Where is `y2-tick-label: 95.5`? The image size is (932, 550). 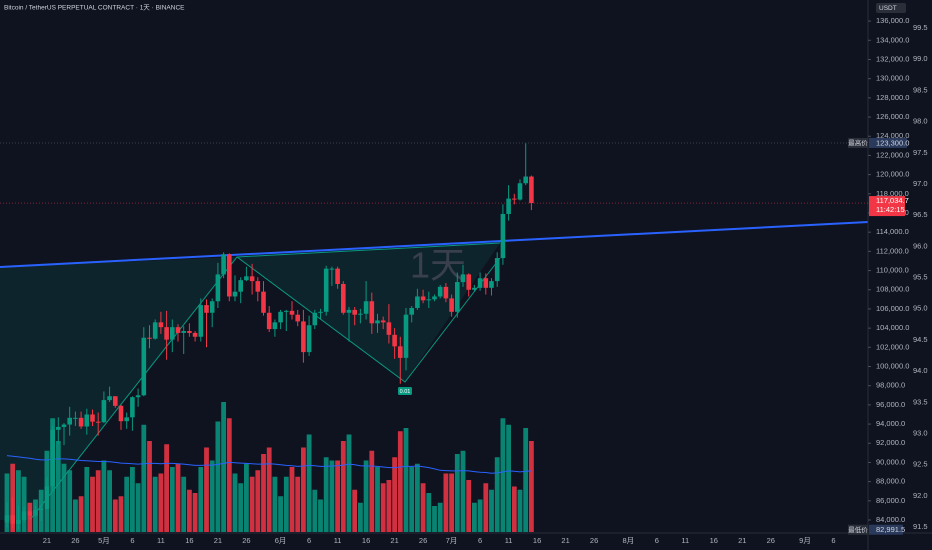 y2-tick-label: 95.5 is located at coordinates (920, 277).